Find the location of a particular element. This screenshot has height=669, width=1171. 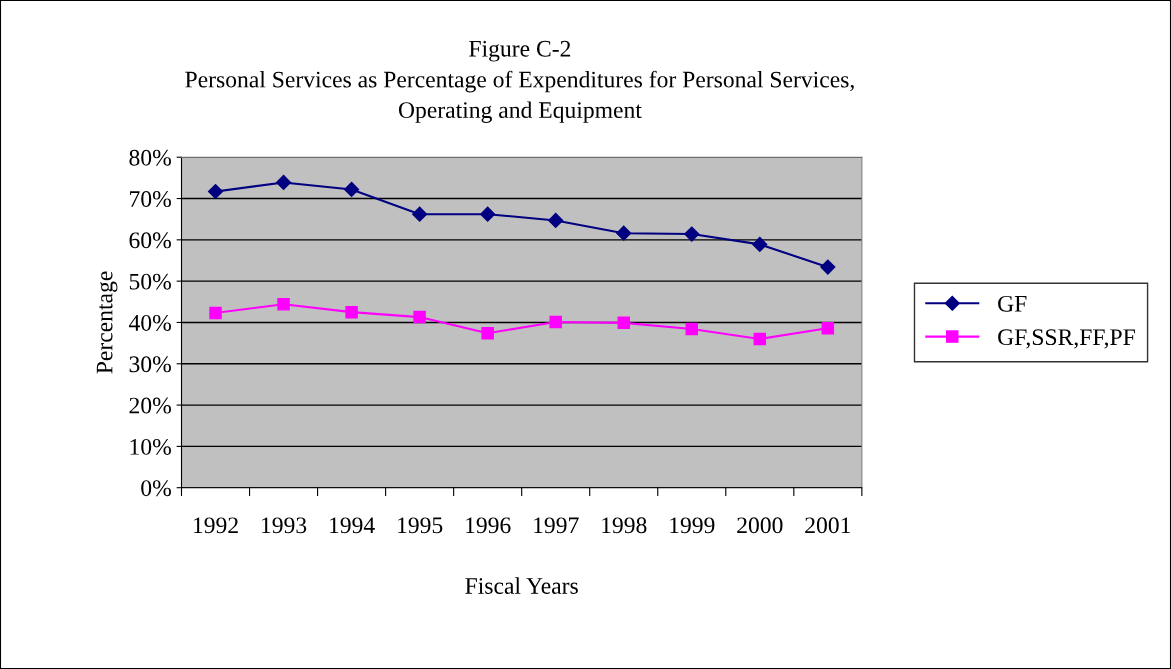

x-tick-label: 1995 is located at coordinates (420, 525).